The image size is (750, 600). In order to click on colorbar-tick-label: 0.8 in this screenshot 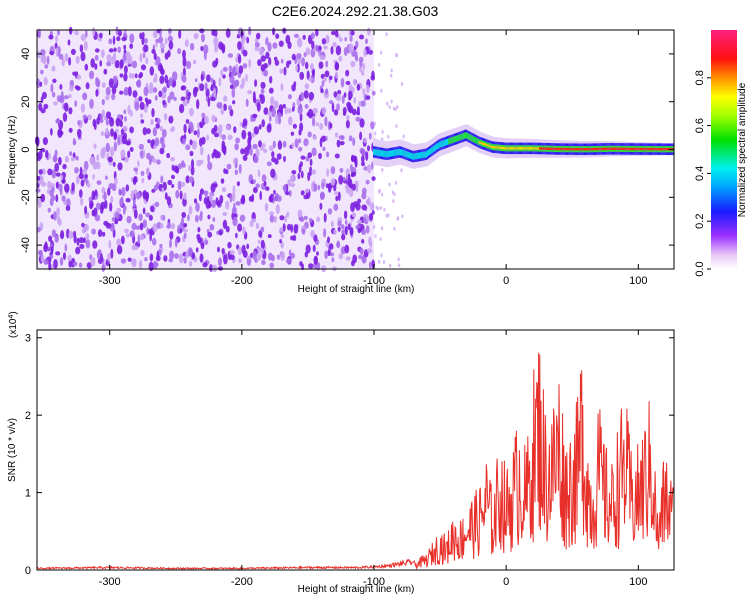, I will do `click(700, 77)`.